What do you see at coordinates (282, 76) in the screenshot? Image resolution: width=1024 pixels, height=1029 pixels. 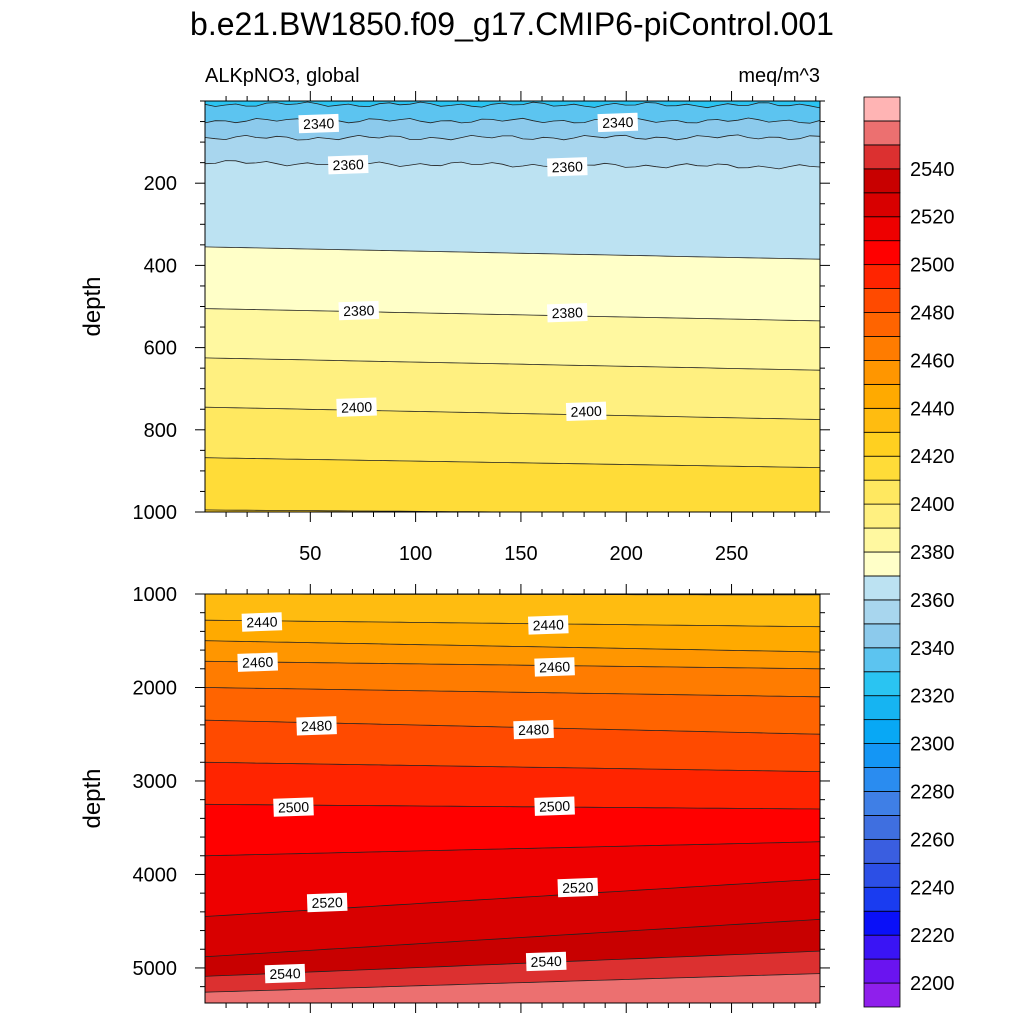 I see `subtitle-left: ALKpNO3, global` at bounding box center [282, 76].